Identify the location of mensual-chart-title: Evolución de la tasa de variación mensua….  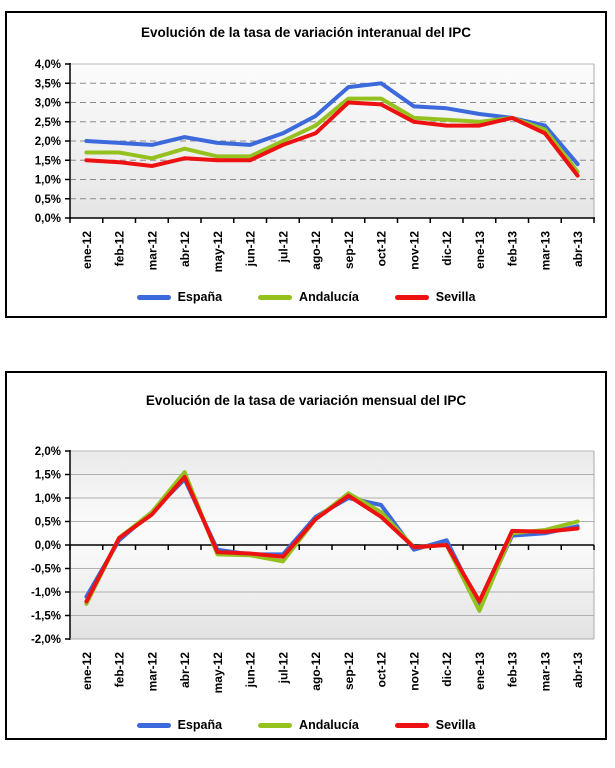
(306, 400).